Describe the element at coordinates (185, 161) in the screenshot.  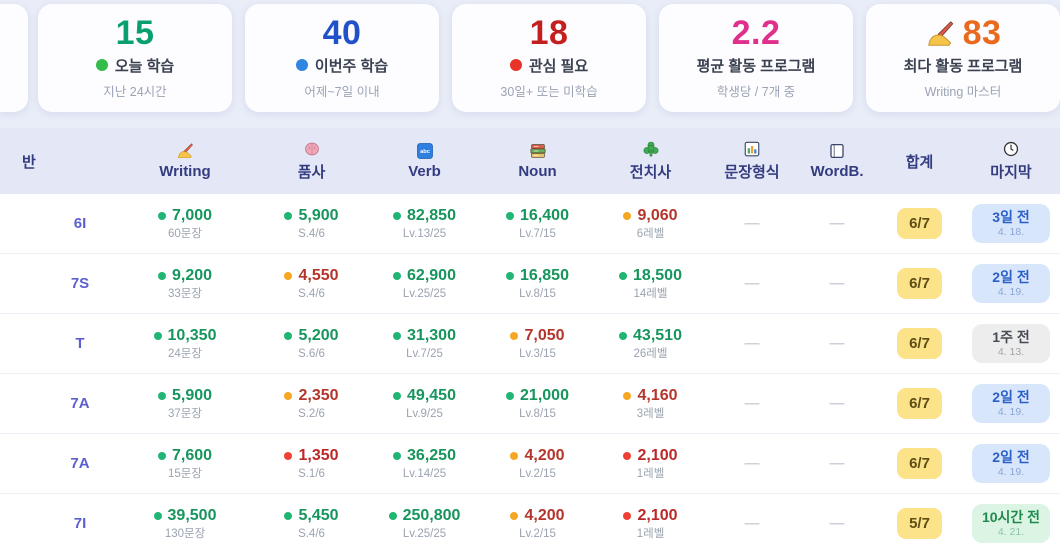
I see `column-header-writing-hand: Writing` at that location.